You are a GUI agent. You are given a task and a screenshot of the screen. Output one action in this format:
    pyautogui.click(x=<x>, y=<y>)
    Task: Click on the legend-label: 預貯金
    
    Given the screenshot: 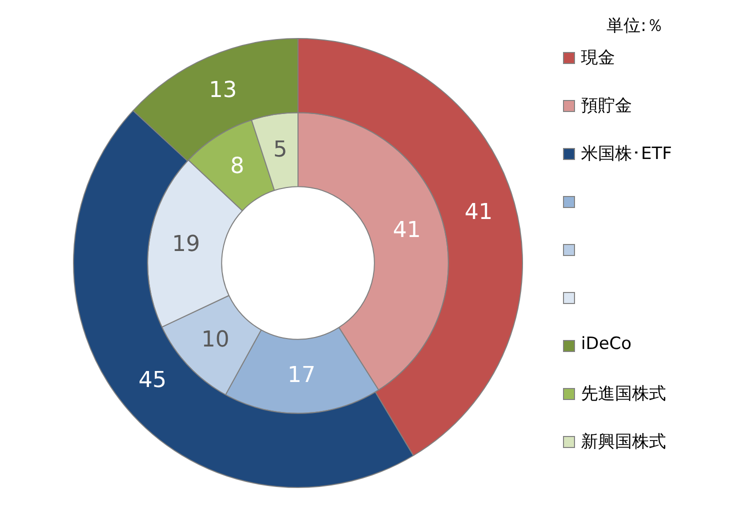 What is the action you would take?
    pyautogui.click(x=606, y=106)
    